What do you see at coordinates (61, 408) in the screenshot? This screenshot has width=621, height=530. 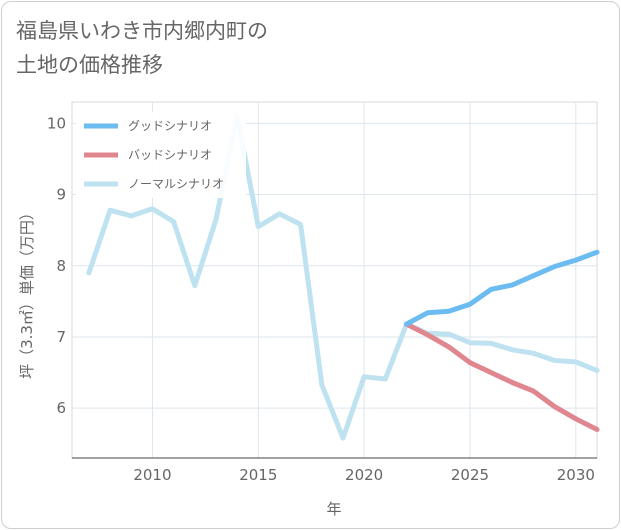 I see `y-tick-label: 6` at bounding box center [61, 408].